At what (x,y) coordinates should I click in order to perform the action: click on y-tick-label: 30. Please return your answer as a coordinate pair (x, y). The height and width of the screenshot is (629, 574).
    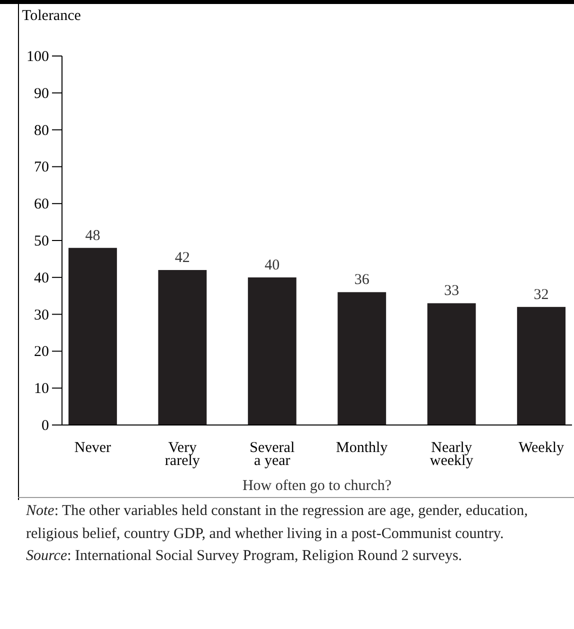
    Looking at the image, I should click on (41, 315).